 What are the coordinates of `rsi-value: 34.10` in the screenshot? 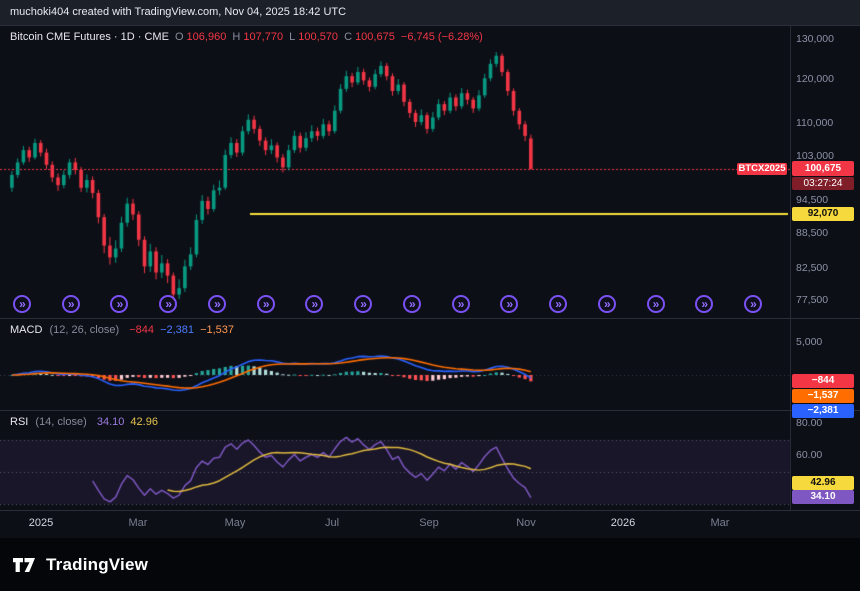 It's located at (110, 422).